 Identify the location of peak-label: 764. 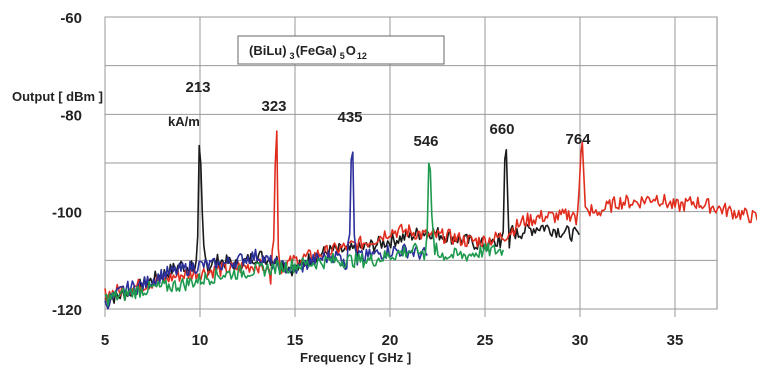
(578, 139).